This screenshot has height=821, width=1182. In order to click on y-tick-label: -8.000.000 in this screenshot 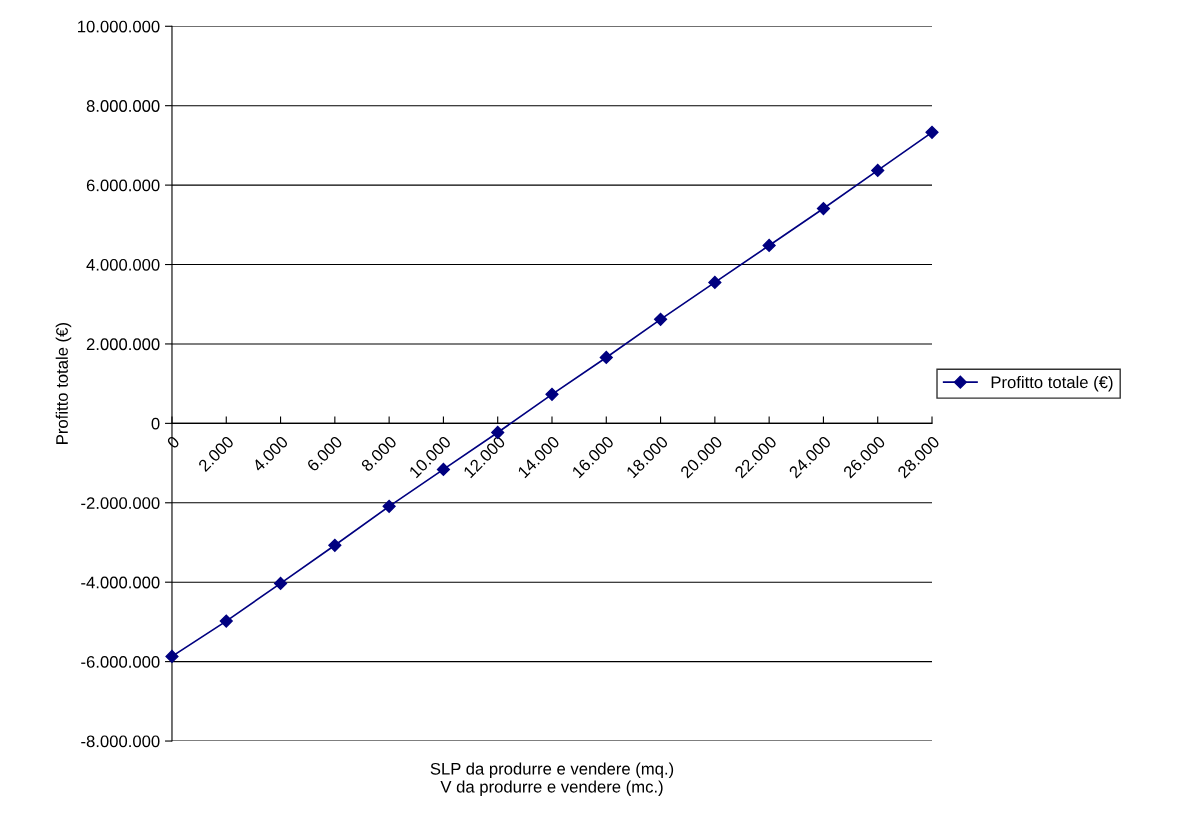, I will do `click(120, 741)`.